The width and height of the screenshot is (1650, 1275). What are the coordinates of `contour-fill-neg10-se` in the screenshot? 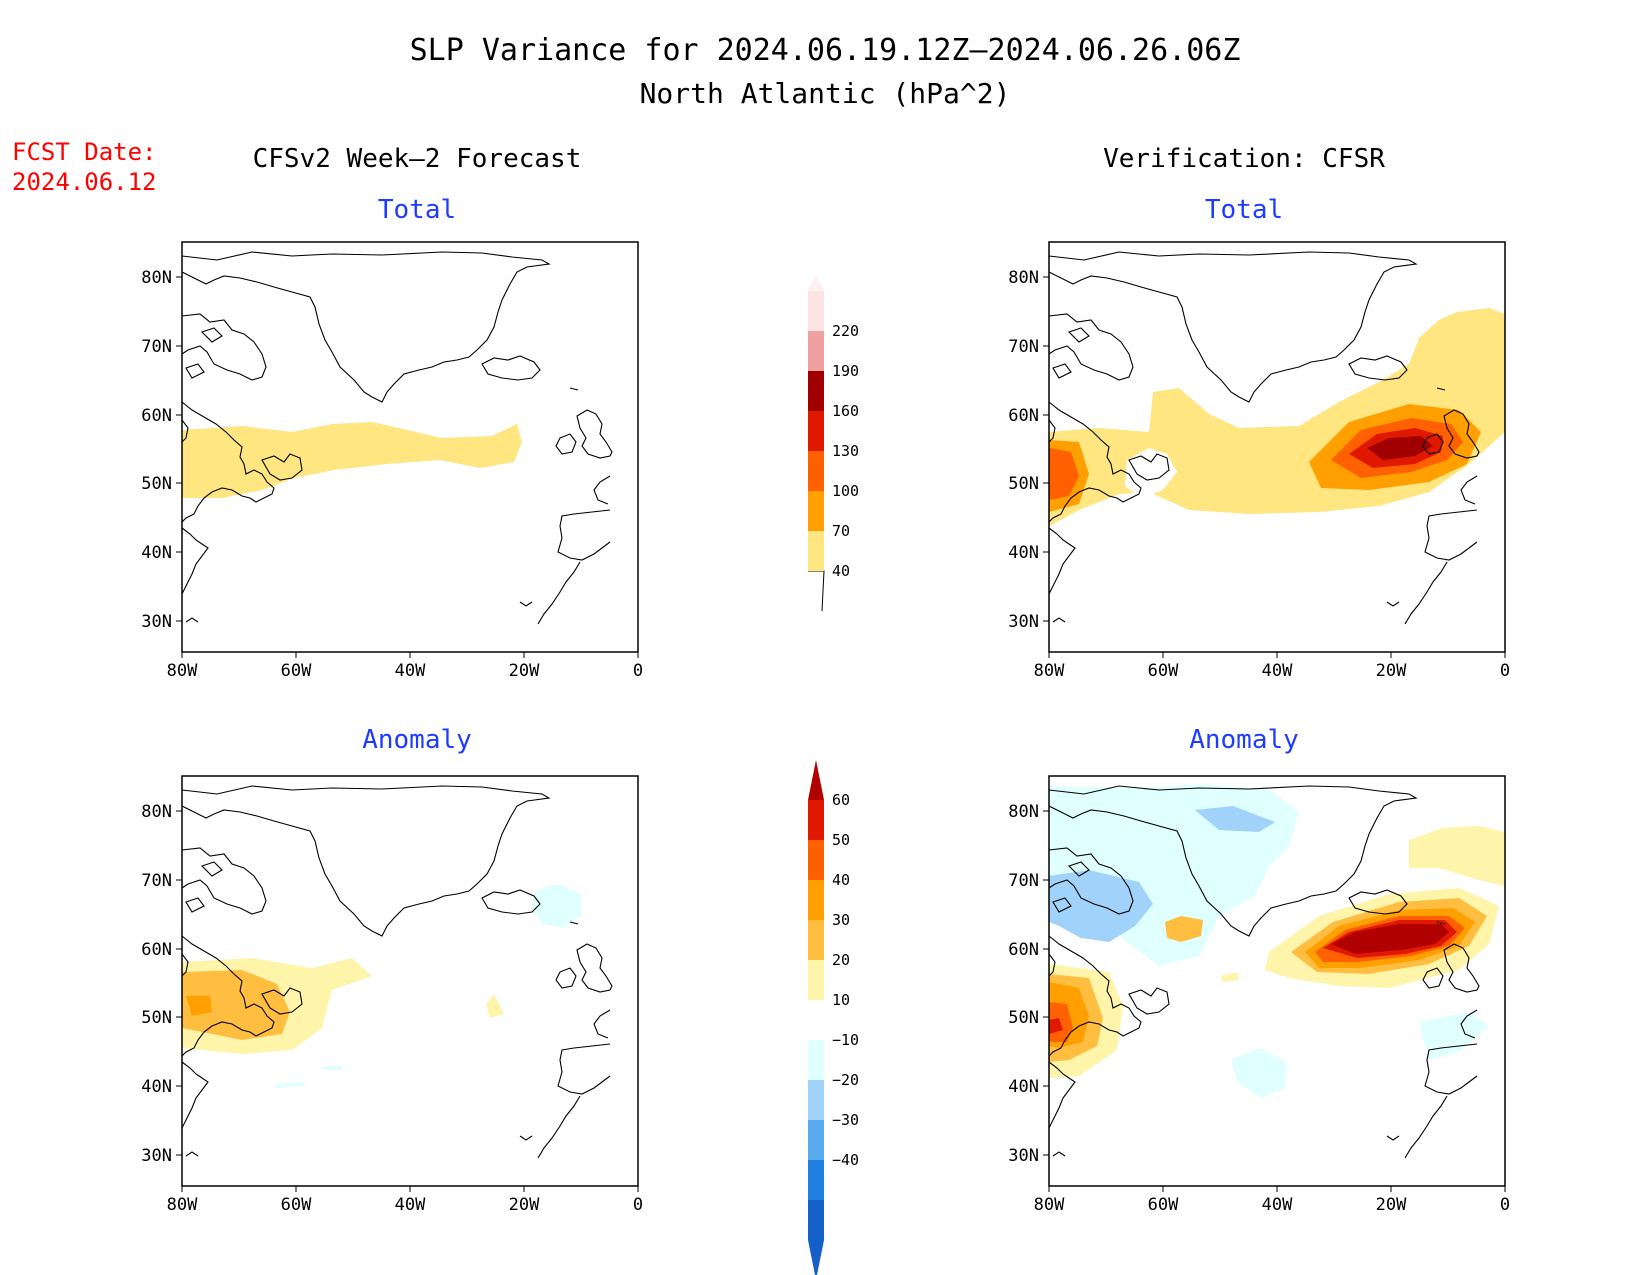 It's located at (1454, 1036).